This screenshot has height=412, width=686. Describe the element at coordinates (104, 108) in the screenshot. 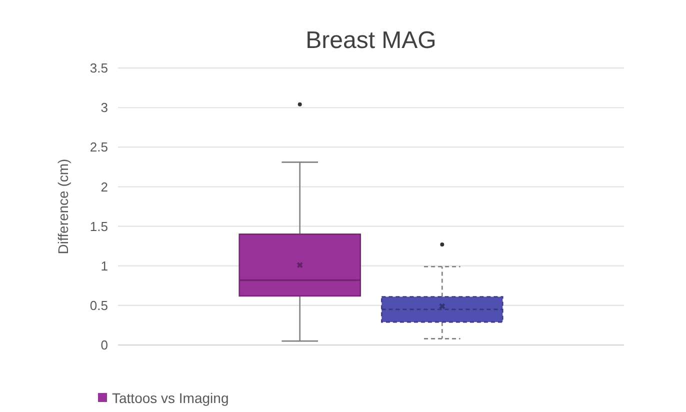

I see `y-tick-label: 3` at that location.